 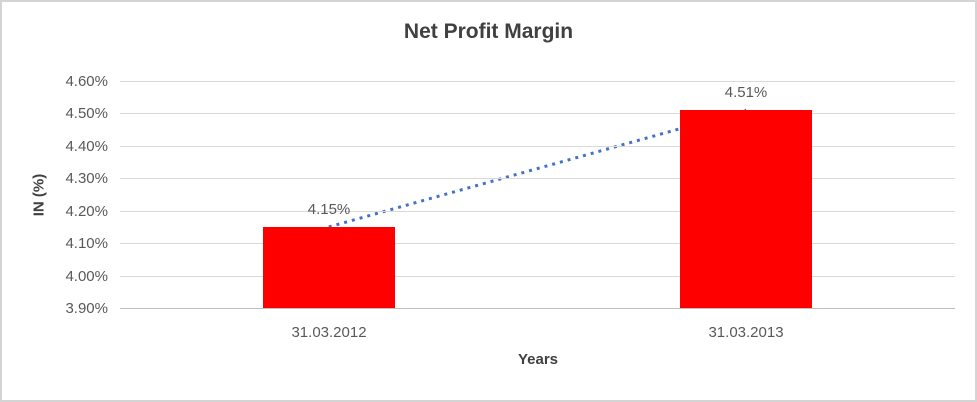 I want to click on x-tick-label: 31.03.2013, so click(x=746, y=332).